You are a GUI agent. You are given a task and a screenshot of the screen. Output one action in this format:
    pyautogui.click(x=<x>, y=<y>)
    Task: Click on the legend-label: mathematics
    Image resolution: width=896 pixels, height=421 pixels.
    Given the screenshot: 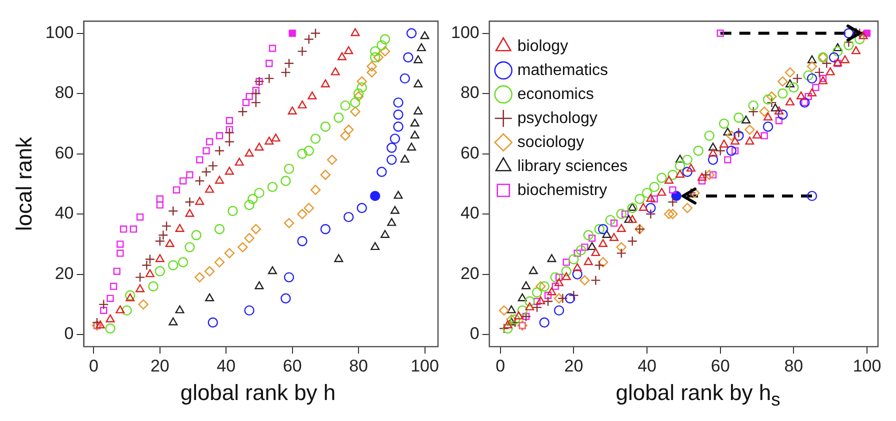 What is the action you would take?
    pyautogui.click(x=562, y=70)
    